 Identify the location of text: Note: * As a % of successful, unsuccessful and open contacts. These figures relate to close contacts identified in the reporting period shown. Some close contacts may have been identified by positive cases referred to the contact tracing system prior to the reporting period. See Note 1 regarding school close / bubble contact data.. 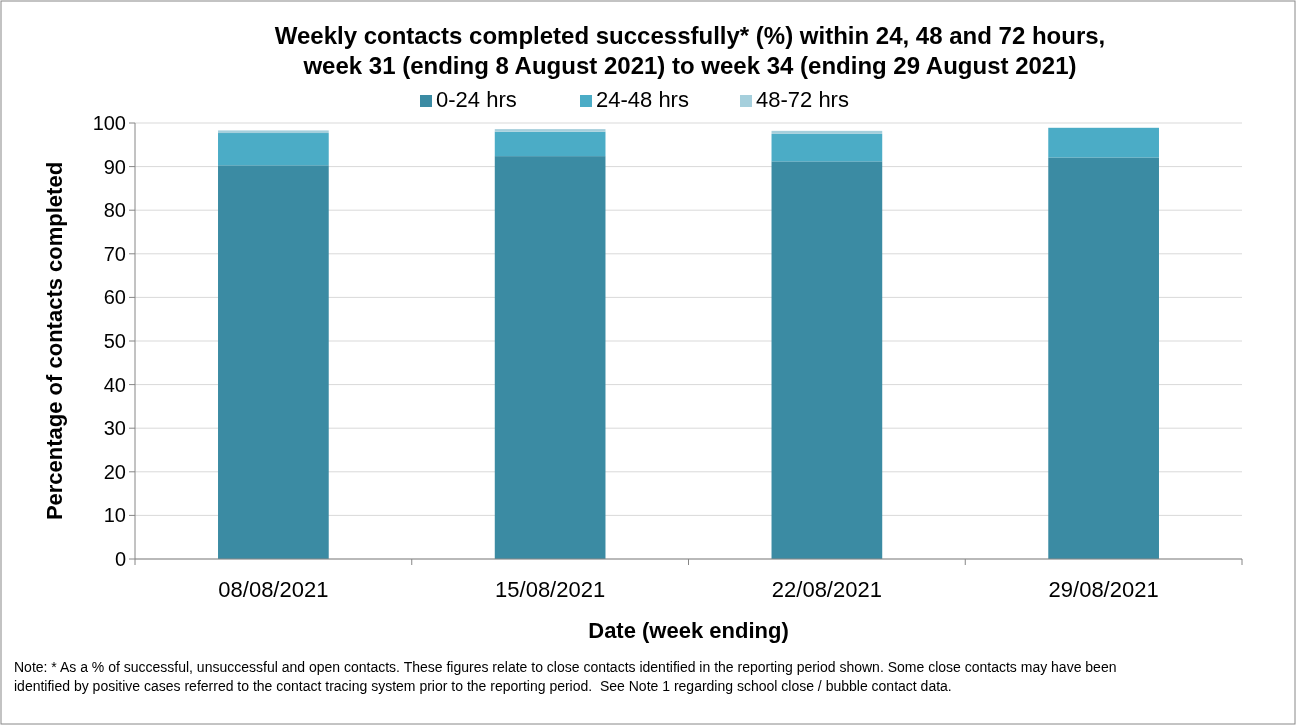
(565, 676).